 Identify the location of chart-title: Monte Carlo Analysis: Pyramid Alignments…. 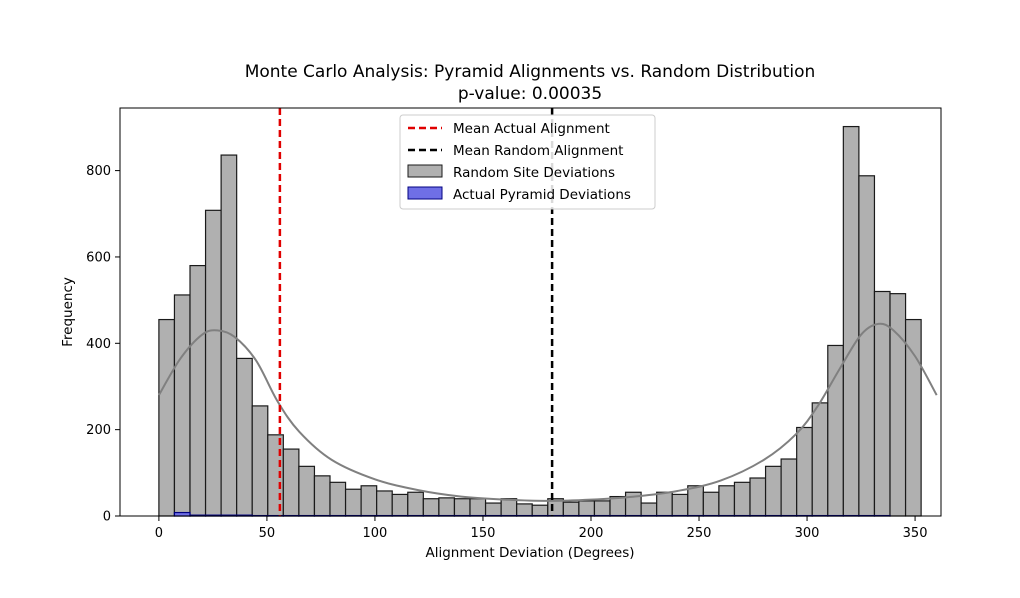
(530, 72).